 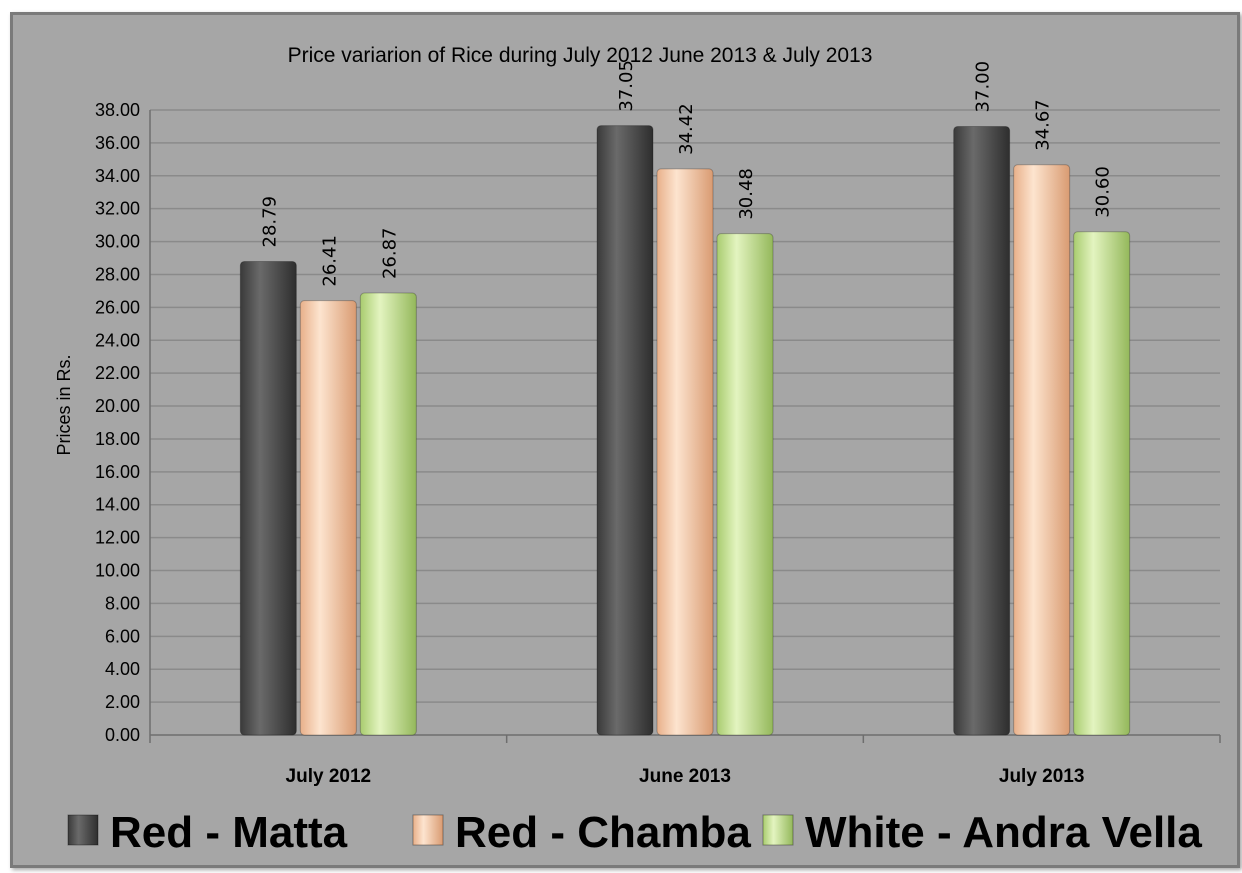 I want to click on y-axis-label: Prices in Rs., so click(x=64, y=404).